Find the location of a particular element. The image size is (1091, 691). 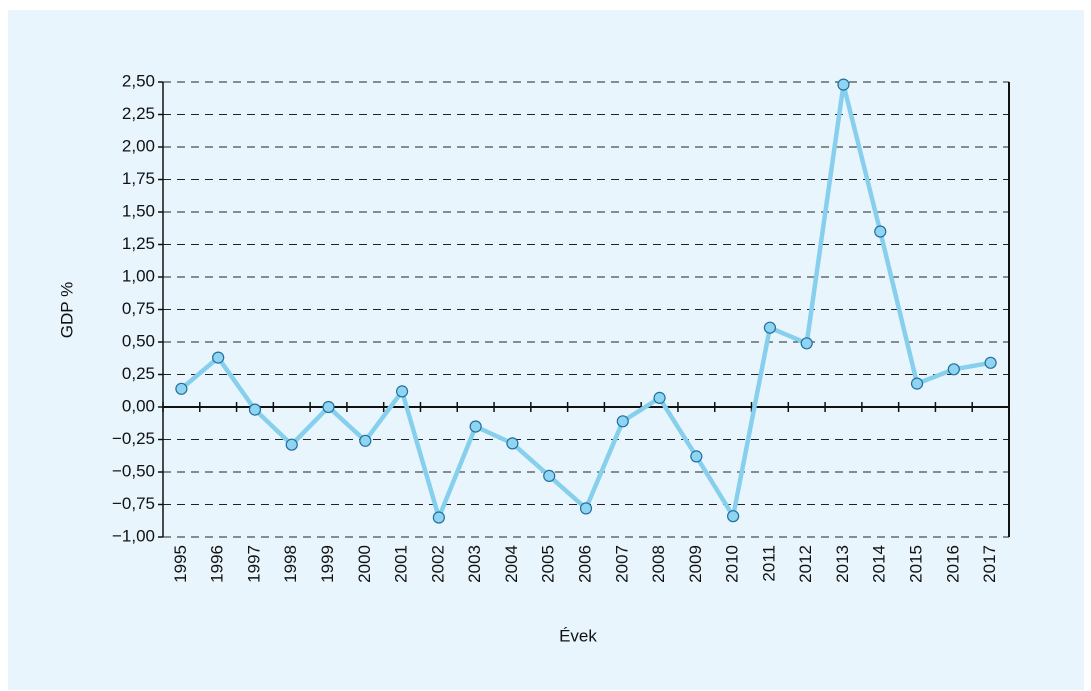

x-tick-label: 2016 is located at coordinates (952, 564).